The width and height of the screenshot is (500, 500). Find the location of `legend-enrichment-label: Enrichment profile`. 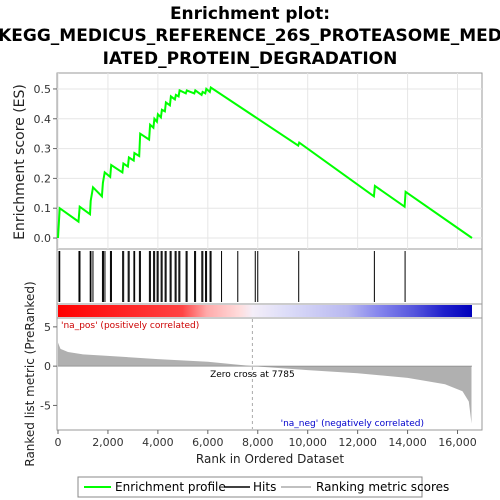

legend-enrichment-label: Enrichment profile is located at coordinates (170, 487).